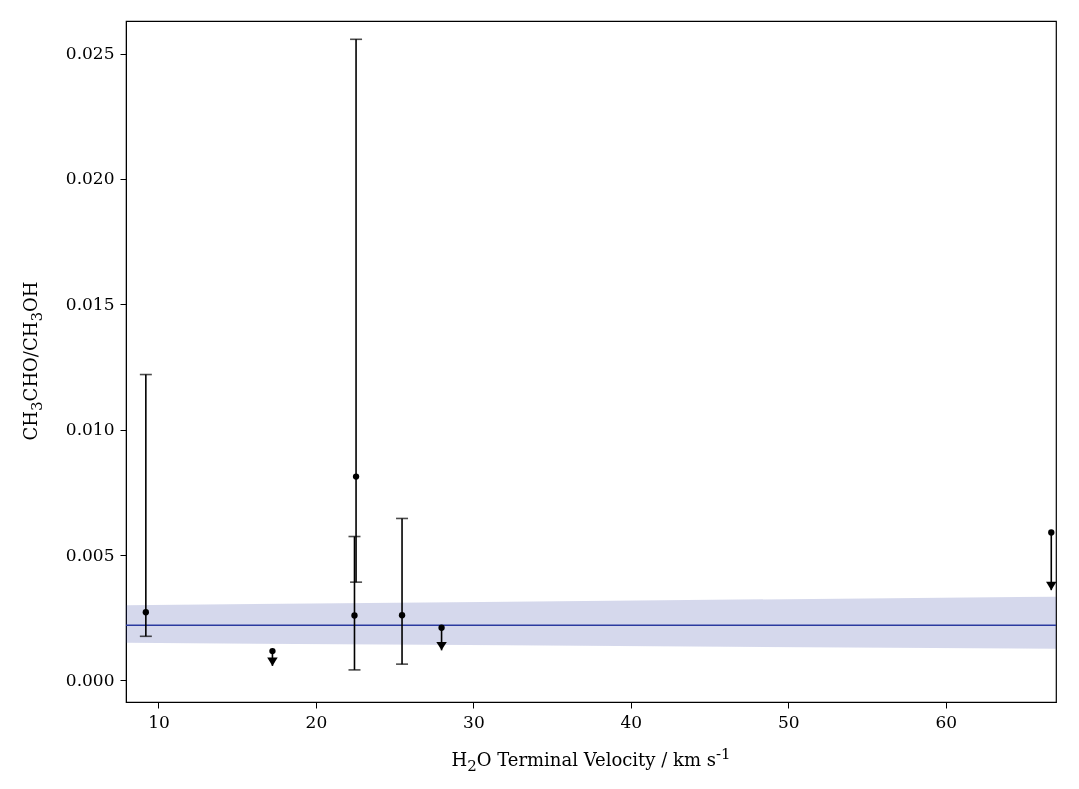 The image size is (1079, 789). What do you see at coordinates (90, 679) in the screenshot?
I see `y-tick-label: 0.000` at bounding box center [90, 679].